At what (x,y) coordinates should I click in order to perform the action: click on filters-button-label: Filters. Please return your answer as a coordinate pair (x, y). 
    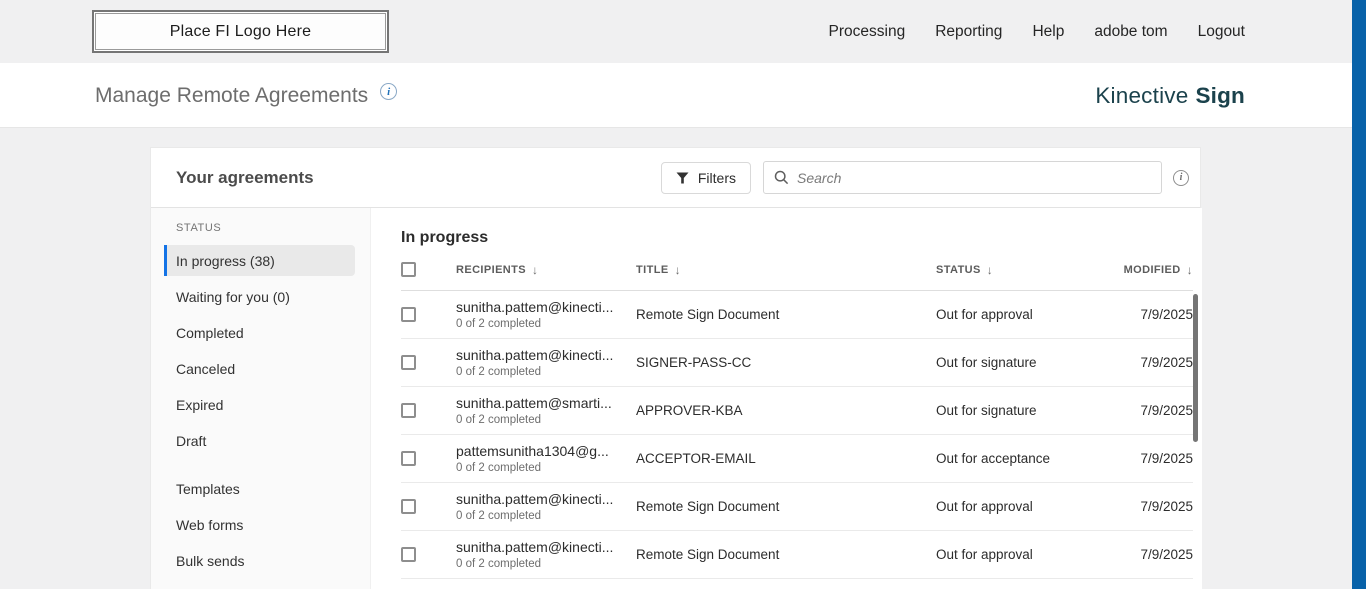
    Looking at the image, I should click on (716, 177).